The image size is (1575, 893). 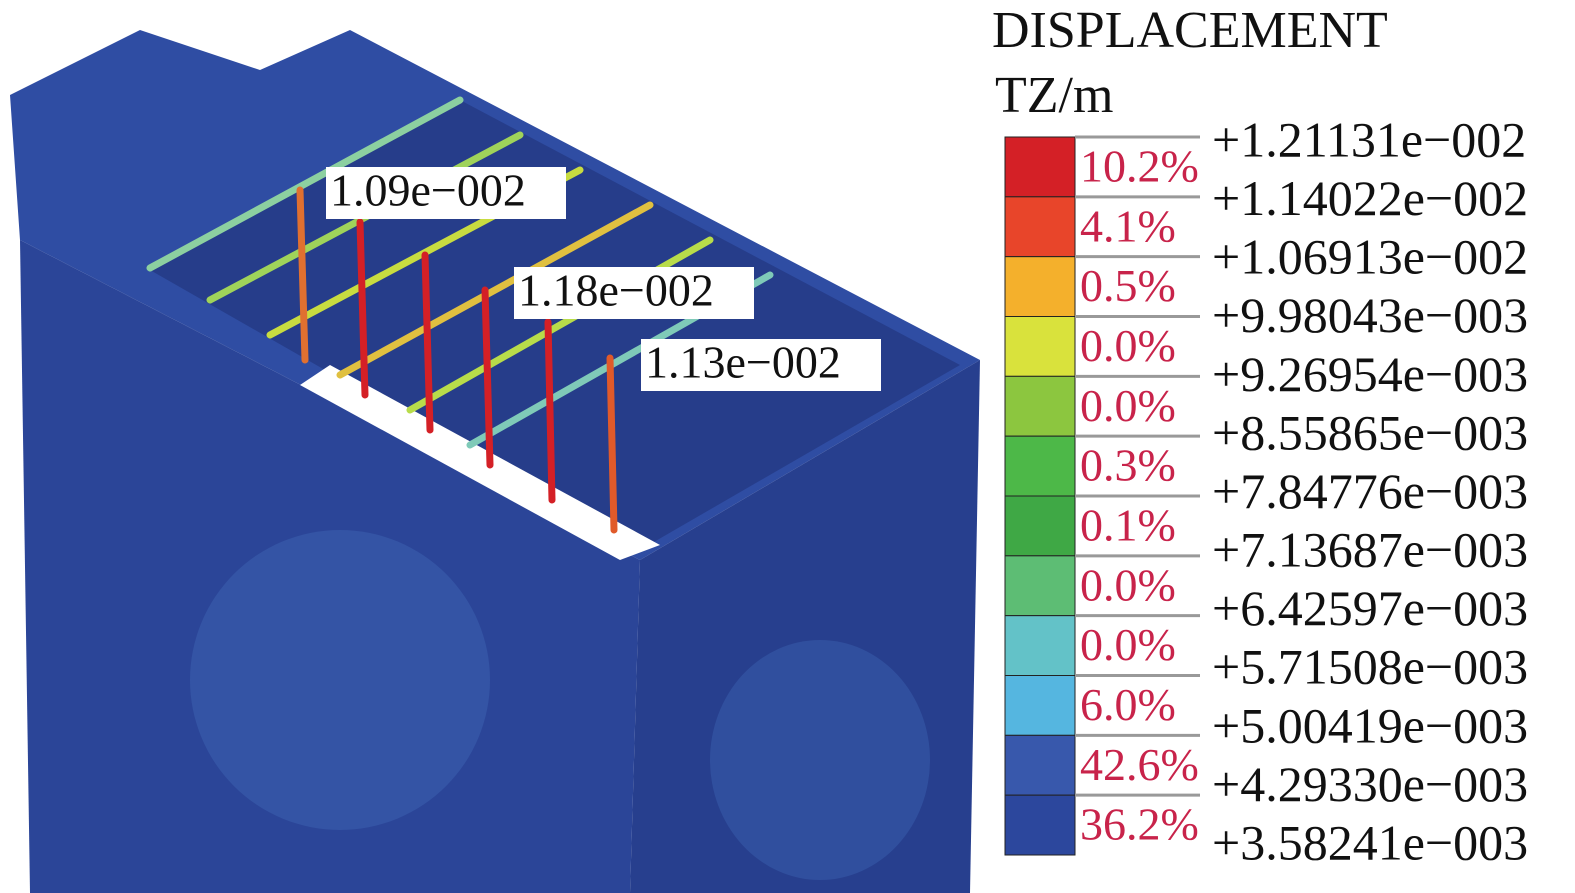 I want to click on annotations: 1.09e−002 1.18e−002 1.13e−002, so click(x=603, y=278).